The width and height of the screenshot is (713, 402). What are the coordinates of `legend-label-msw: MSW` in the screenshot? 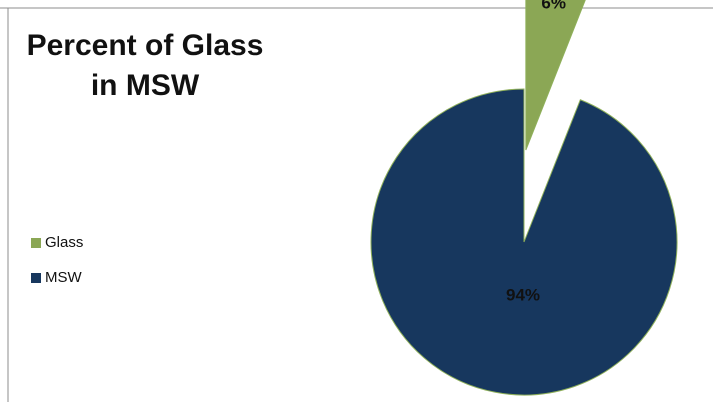 It's located at (63, 277).